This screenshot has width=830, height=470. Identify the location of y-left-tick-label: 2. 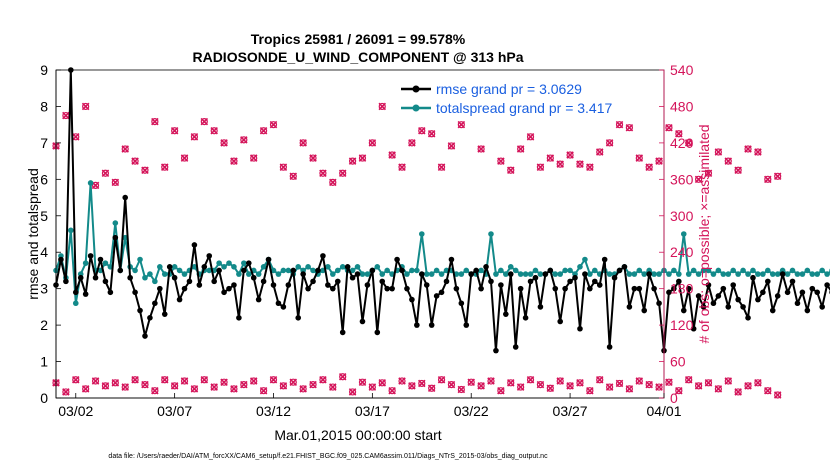
(44, 325).